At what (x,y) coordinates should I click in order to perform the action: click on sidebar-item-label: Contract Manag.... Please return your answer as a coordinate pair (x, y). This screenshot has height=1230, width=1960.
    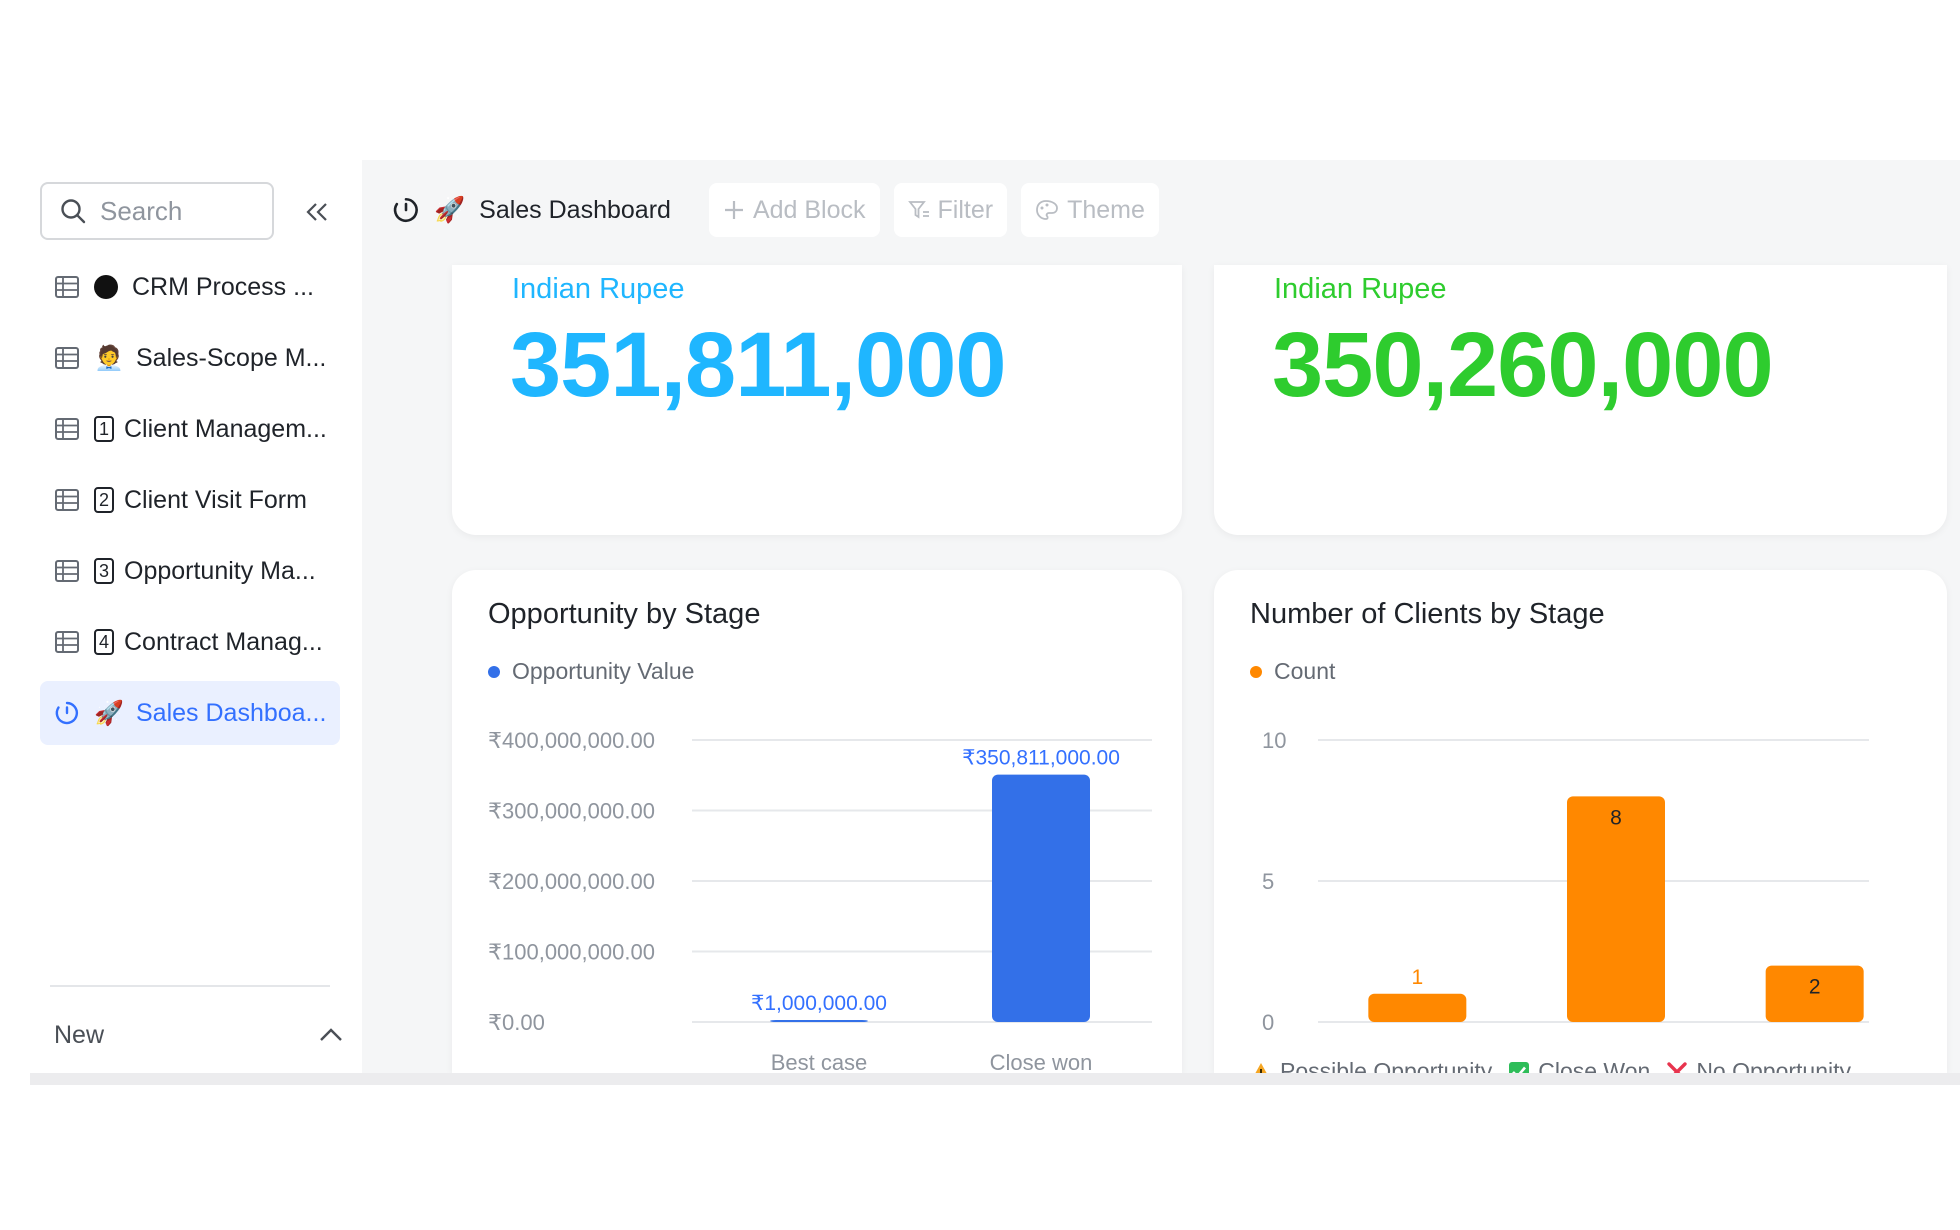
    Looking at the image, I should click on (223, 641).